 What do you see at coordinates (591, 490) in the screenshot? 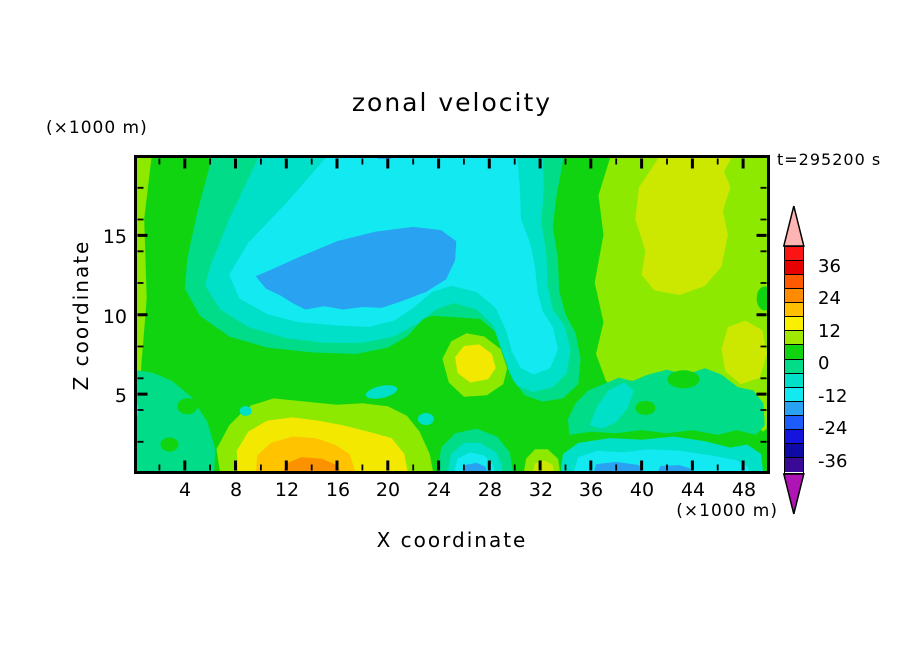
I see `x-tick-label: 36` at bounding box center [591, 490].